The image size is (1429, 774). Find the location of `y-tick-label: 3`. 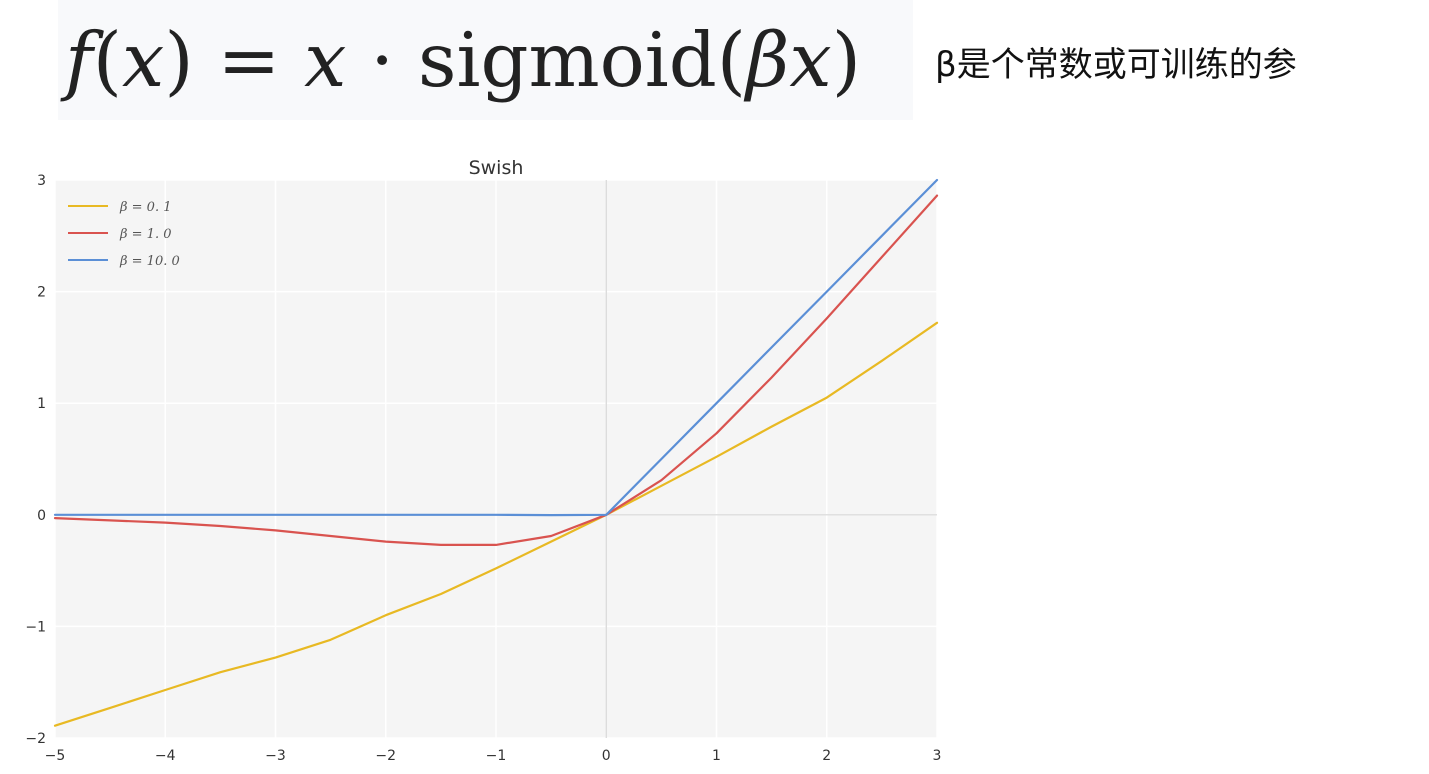

y-tick-label: 3 is located at coordinates (41, 181).